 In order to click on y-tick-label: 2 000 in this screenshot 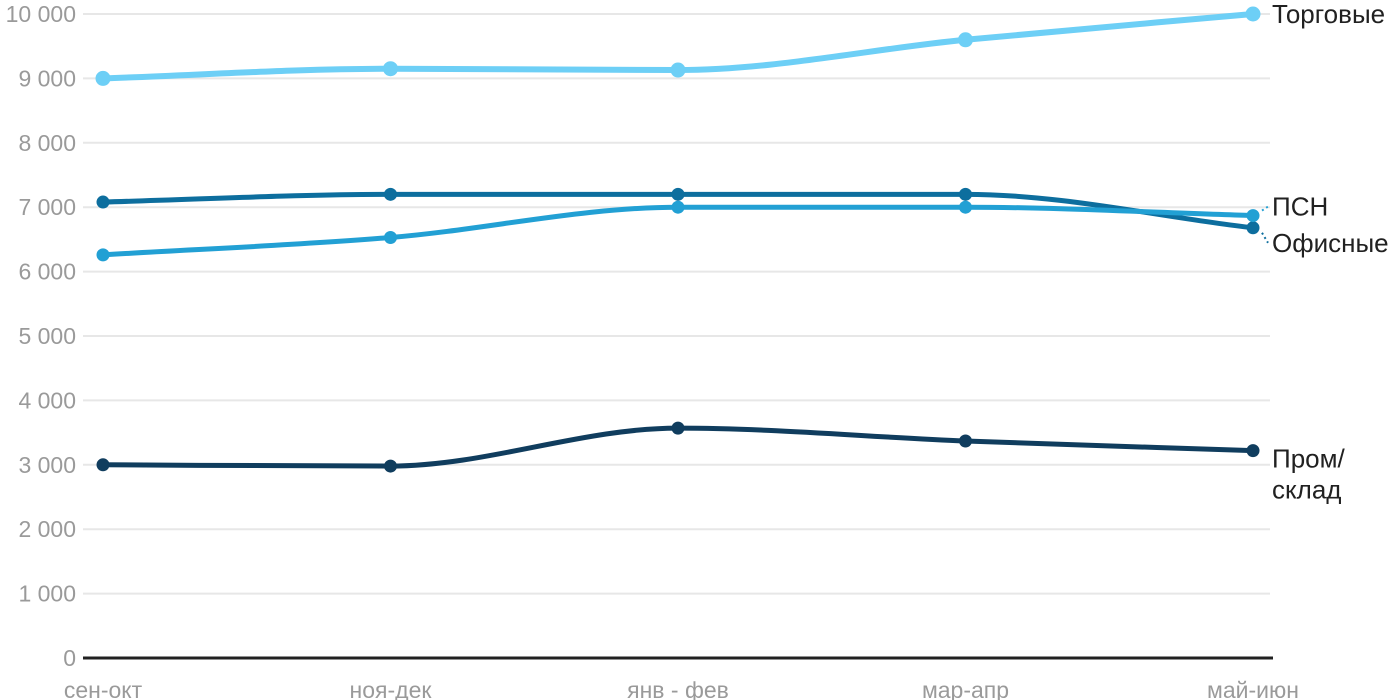, I will do `click(47, 529)`.